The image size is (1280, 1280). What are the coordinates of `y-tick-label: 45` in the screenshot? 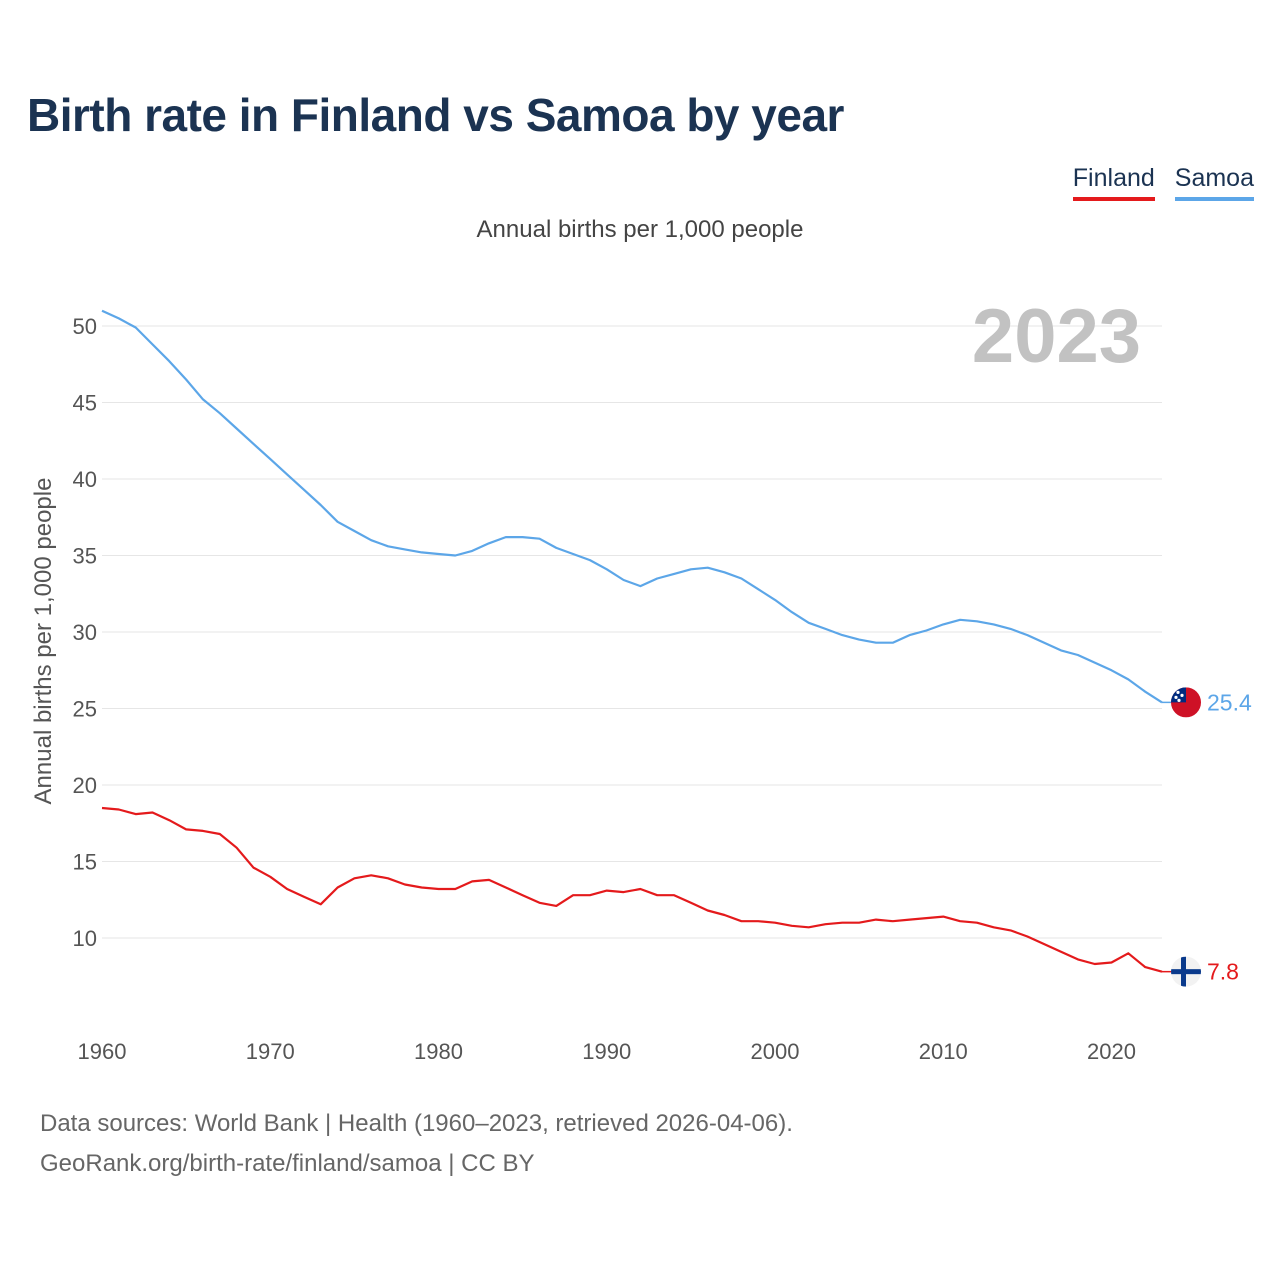 It's located at (85, 403).